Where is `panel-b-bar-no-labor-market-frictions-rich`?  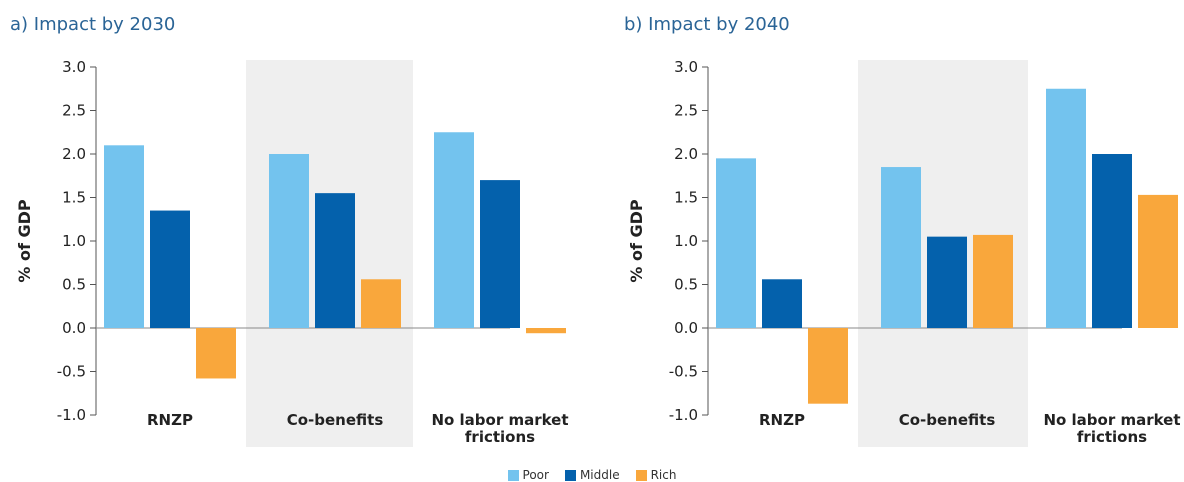 panel-b-bar-no-labor-market-frictions-rich is located at coordinates (1158, 261).